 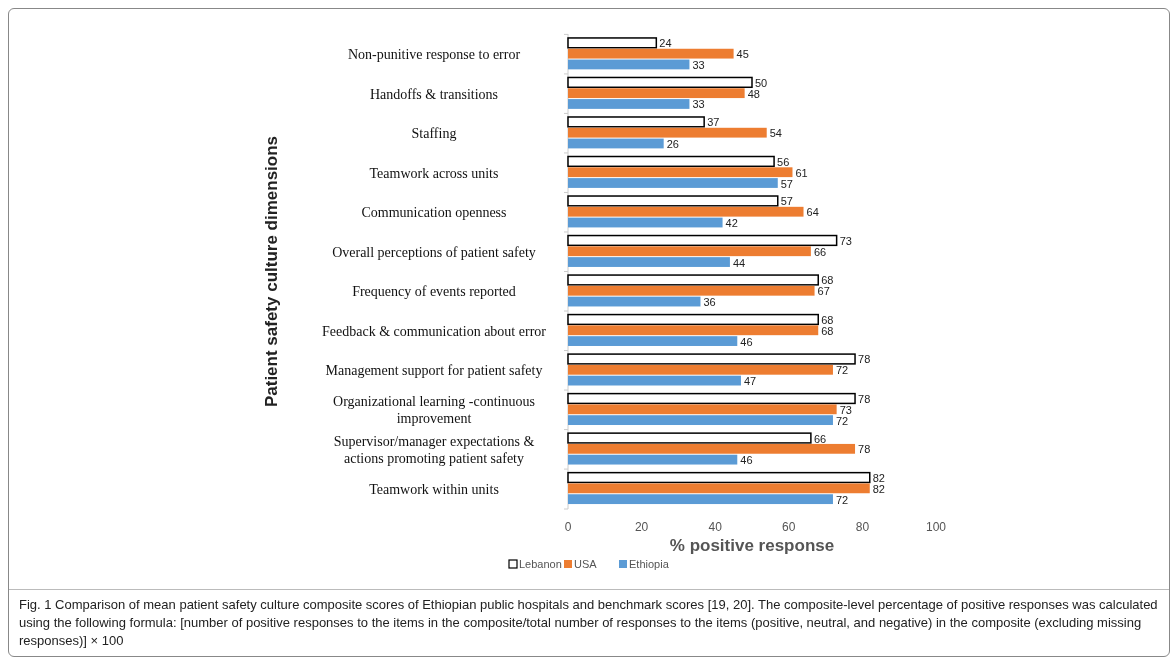 I want to click on y-axis-title: Patient safety culture dimensions, so click(x=271, y=271).